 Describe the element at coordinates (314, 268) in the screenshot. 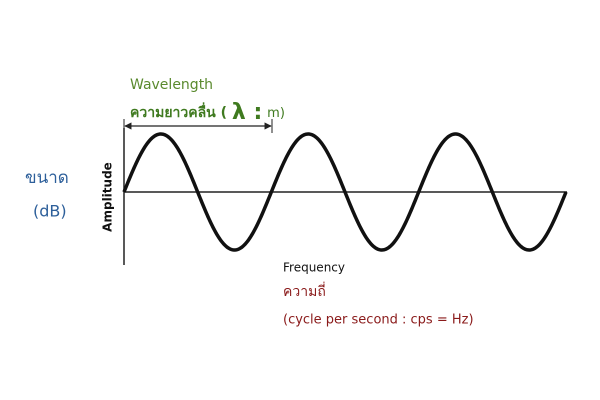

I see `frequency-axis-label: Frequency` at that location.